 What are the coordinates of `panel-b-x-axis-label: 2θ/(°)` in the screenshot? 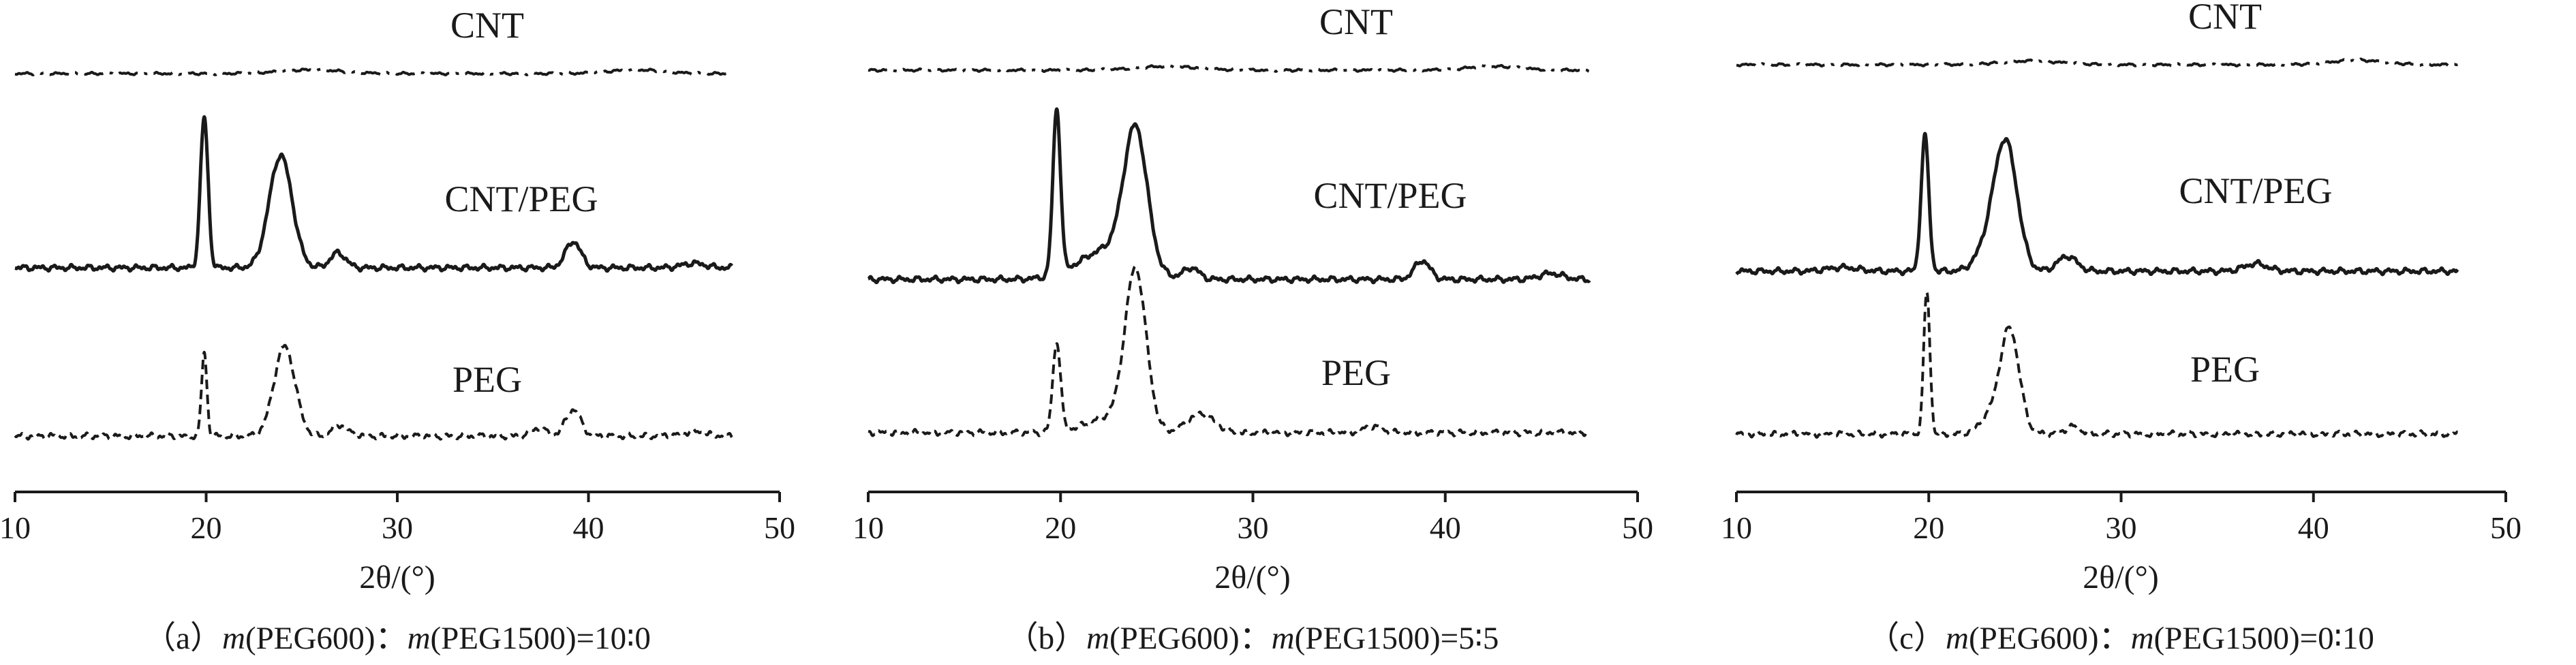 It's located at (1252, 577).